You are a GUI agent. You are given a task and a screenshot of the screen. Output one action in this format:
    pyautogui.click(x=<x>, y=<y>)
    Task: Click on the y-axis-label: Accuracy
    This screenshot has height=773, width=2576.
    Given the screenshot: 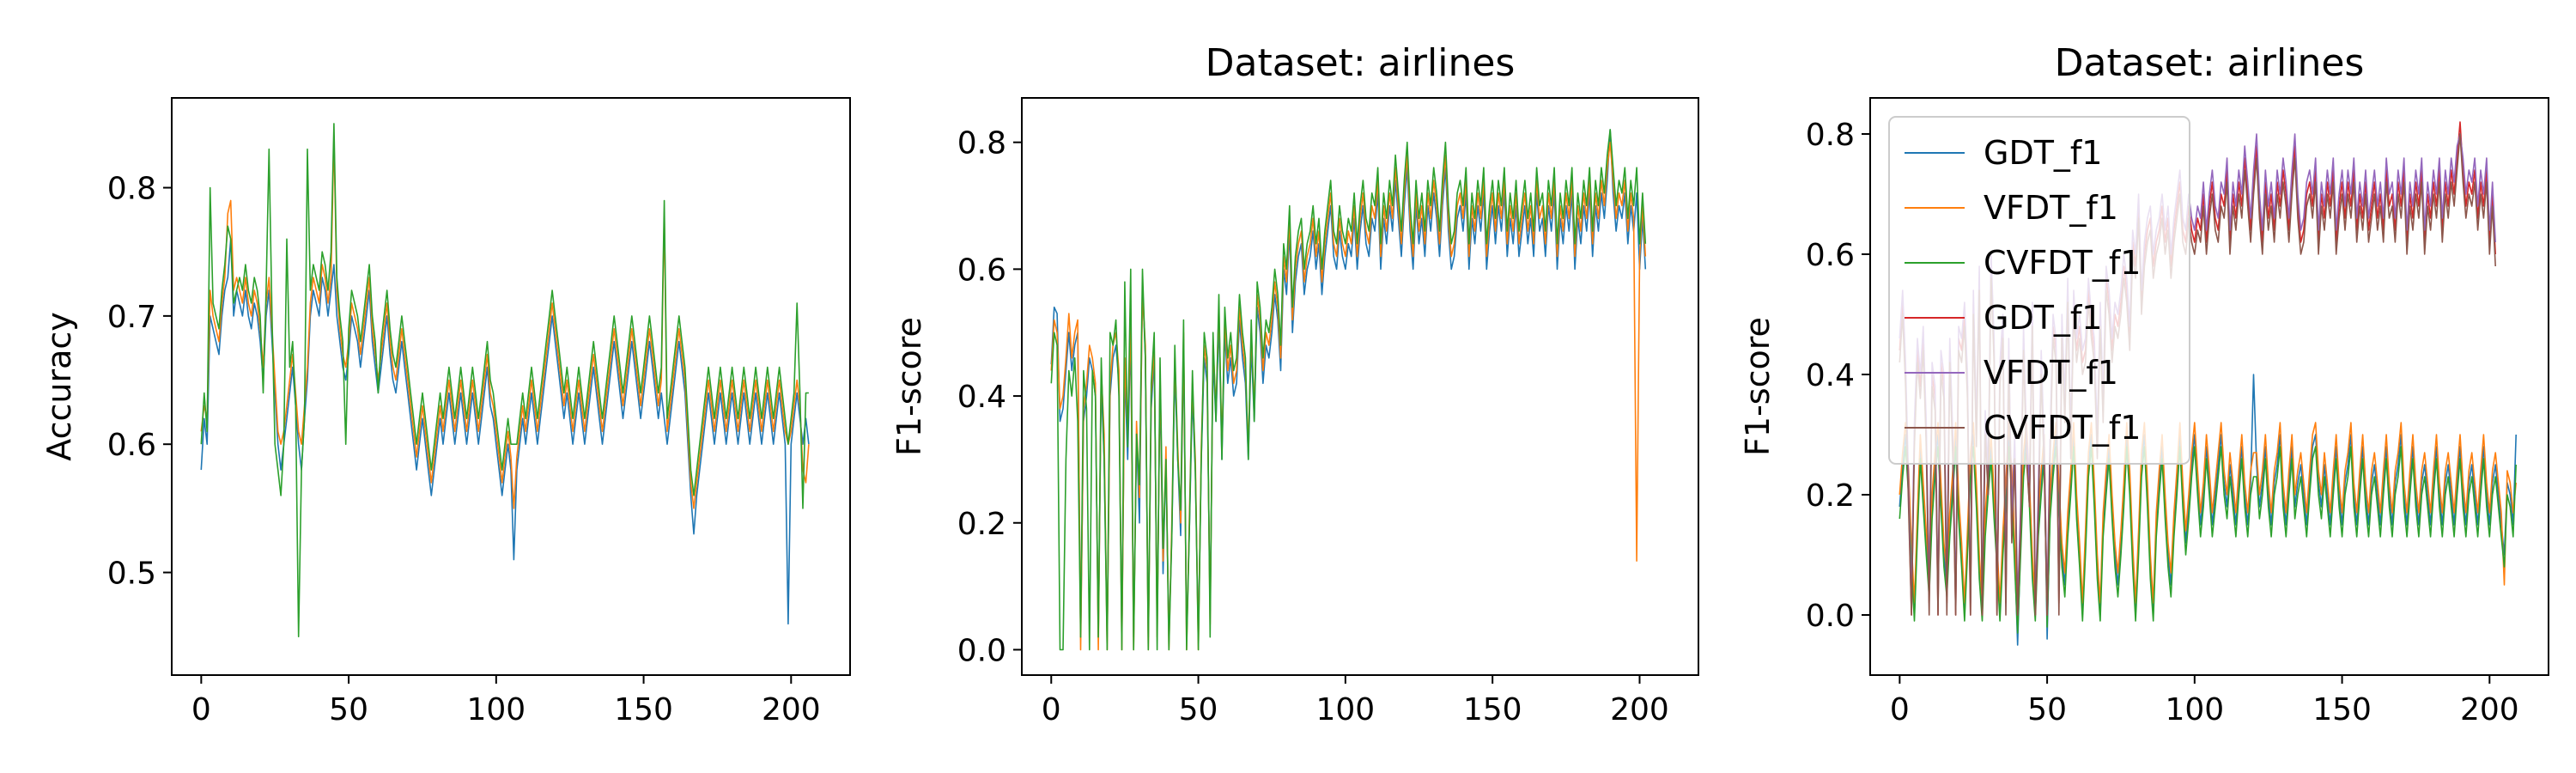 What is the action you would take?
    pyautogui.click(x=59, y=386)
    